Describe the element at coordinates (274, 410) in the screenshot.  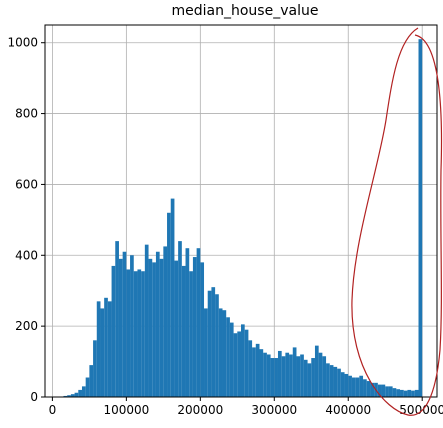
I see `x-tick-label: 300000` at that location.